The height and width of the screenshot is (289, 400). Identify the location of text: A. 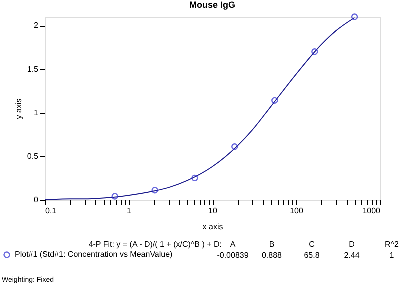
(233, 244).